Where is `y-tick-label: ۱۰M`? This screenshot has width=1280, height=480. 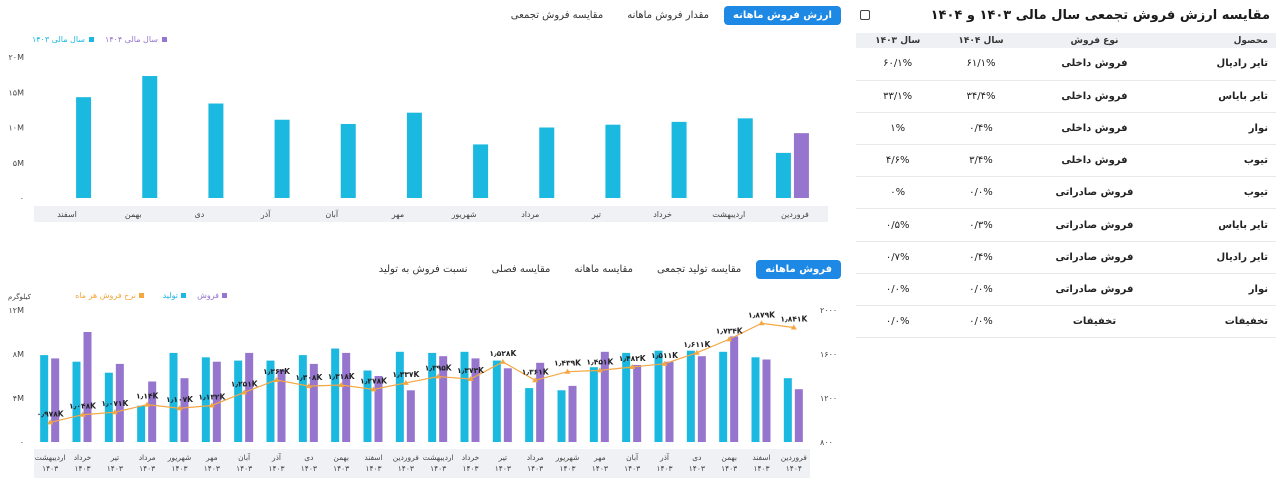 y-tick-label: ۱۰M is located at coordinates (17, 128).